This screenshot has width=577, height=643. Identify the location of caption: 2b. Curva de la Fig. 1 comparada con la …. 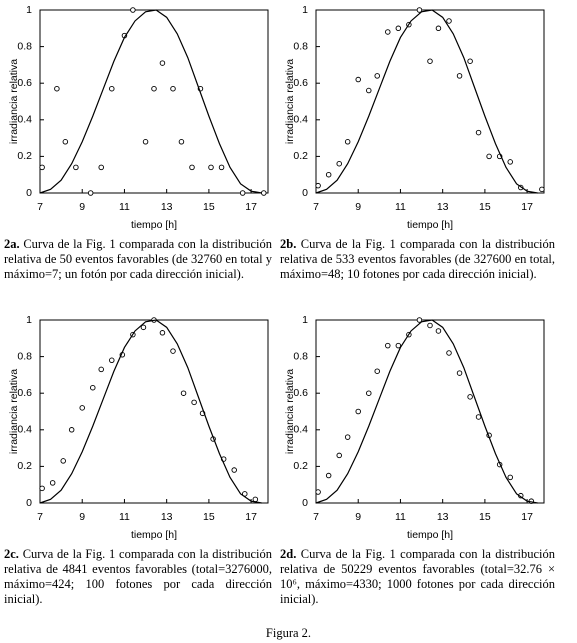
(417, 259).